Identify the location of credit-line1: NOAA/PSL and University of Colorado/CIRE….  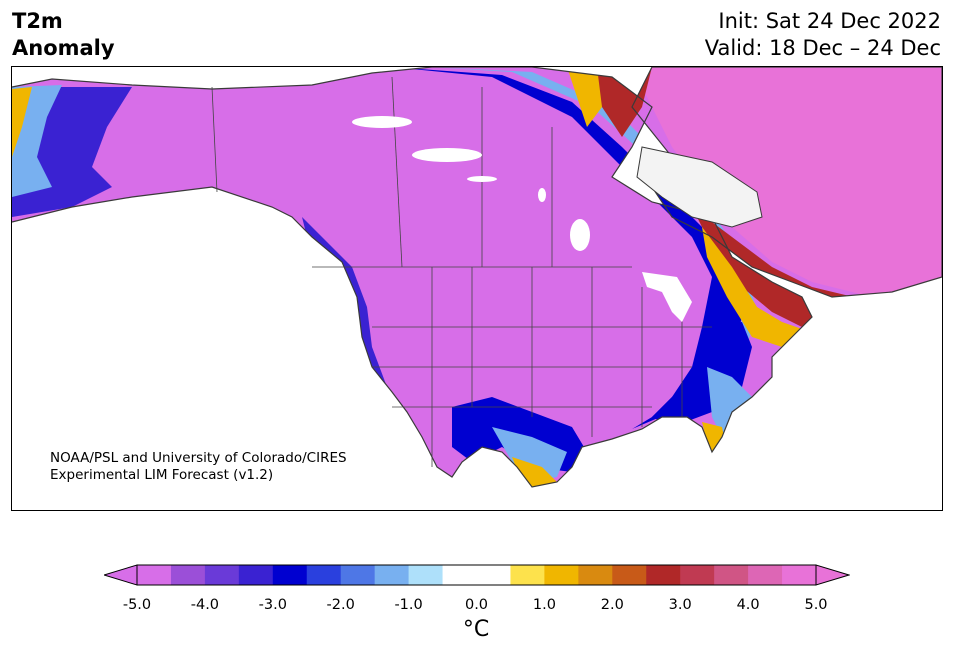
(198, 458).